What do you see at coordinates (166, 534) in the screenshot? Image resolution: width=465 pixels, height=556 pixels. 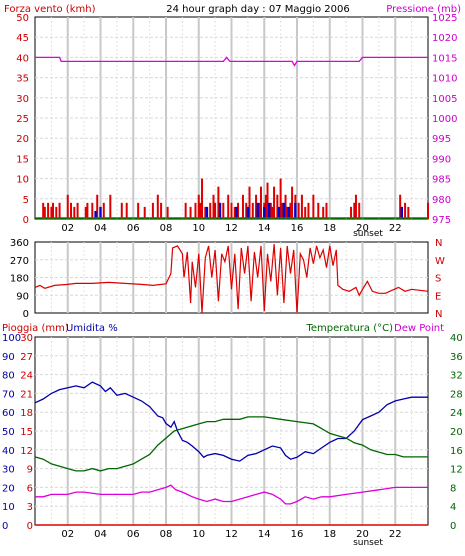 I see `p3-x-tick-label: 08` at bounding box center [166, 534].